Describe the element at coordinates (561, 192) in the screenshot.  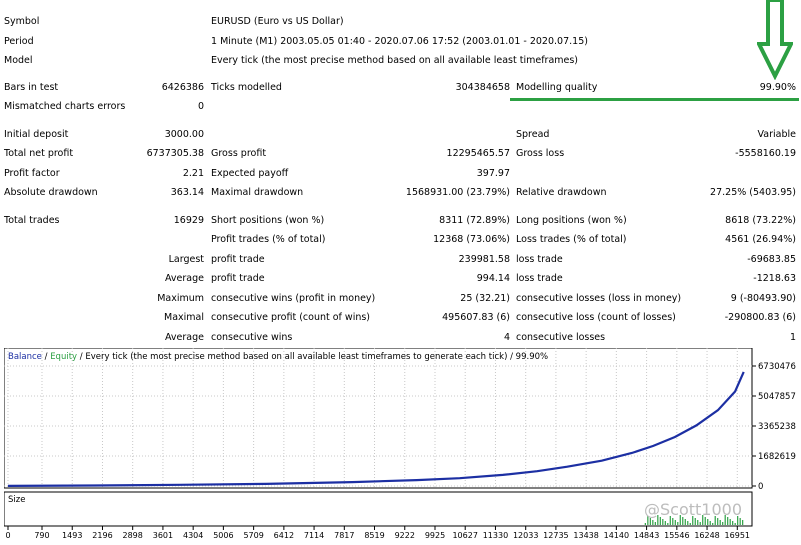
I see `relative-drawdown-label: Relative drawdown` at that location.